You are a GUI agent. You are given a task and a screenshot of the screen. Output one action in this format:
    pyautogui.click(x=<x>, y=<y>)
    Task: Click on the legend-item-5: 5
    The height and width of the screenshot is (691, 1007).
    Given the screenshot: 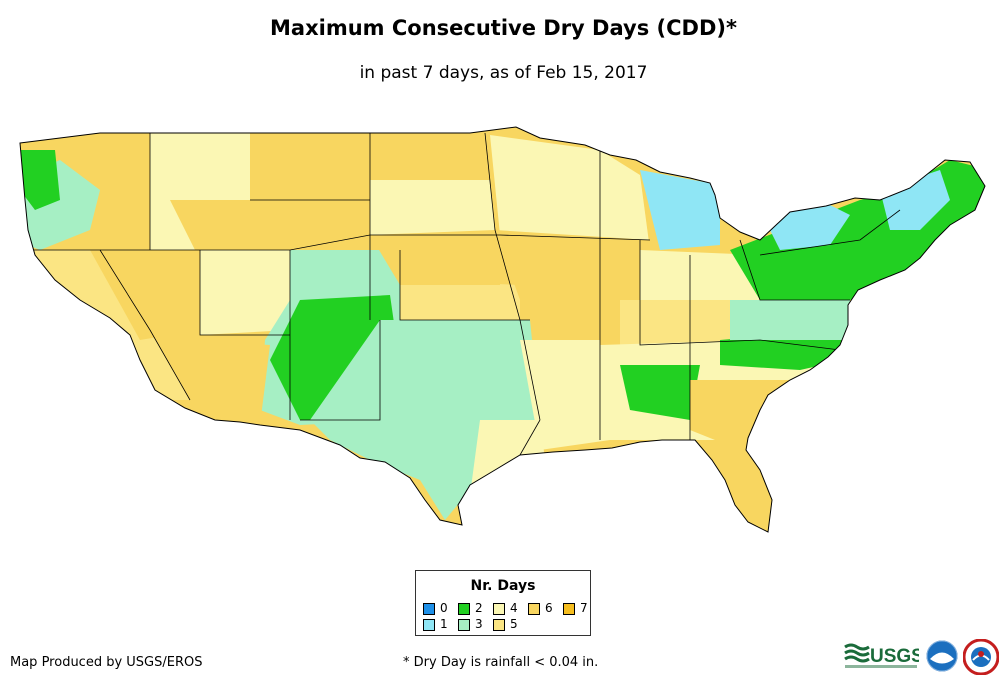 What is the action you would take?
    pyautogui.click(x=505, y=625)
    